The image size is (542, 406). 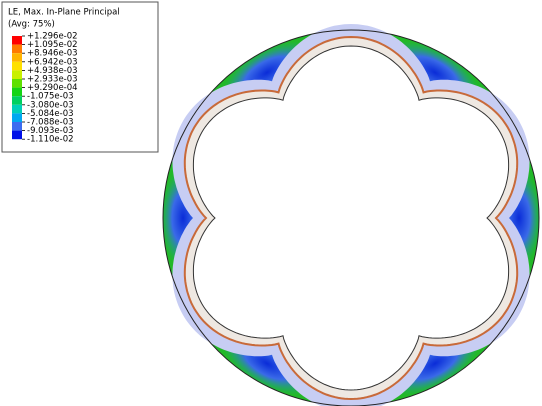 I want to click on legend-label: -9.093e-03, so click(x=50, y=131).